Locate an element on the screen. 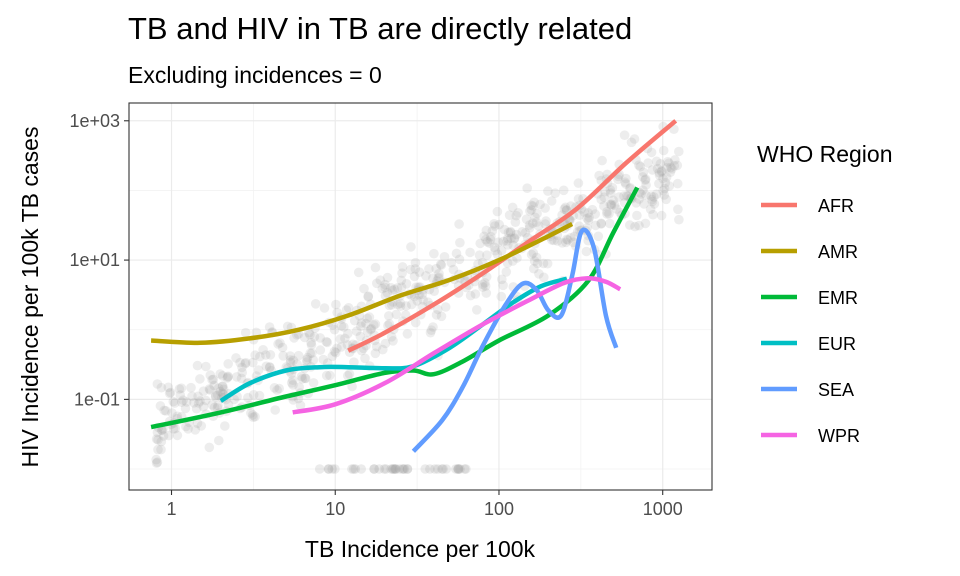  x-tick-label: 1000 is located at coordinates (663, 509).